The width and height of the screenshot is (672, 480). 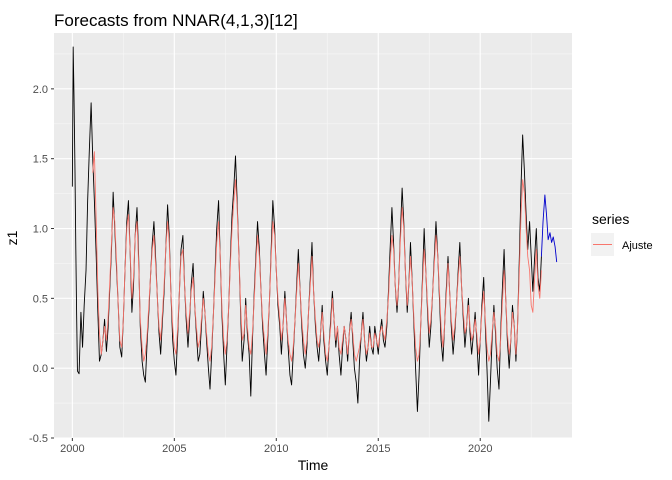 What do you see at coordinates (40, 90) in the screenshot?
I see `y-tick-label: 2.0` at bounding box center [40, 90].